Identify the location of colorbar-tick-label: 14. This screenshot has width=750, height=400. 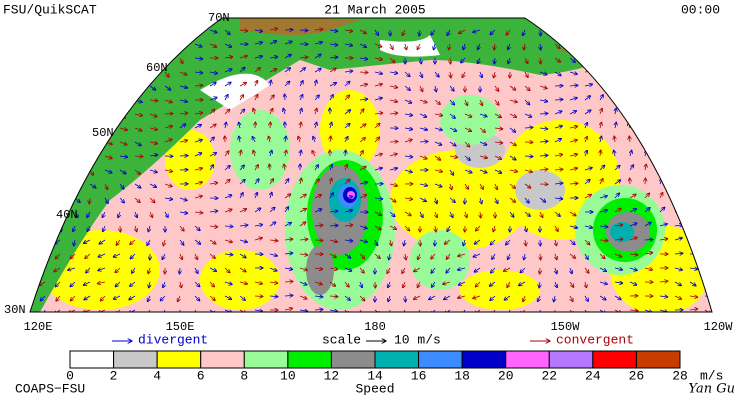
(375, 375).